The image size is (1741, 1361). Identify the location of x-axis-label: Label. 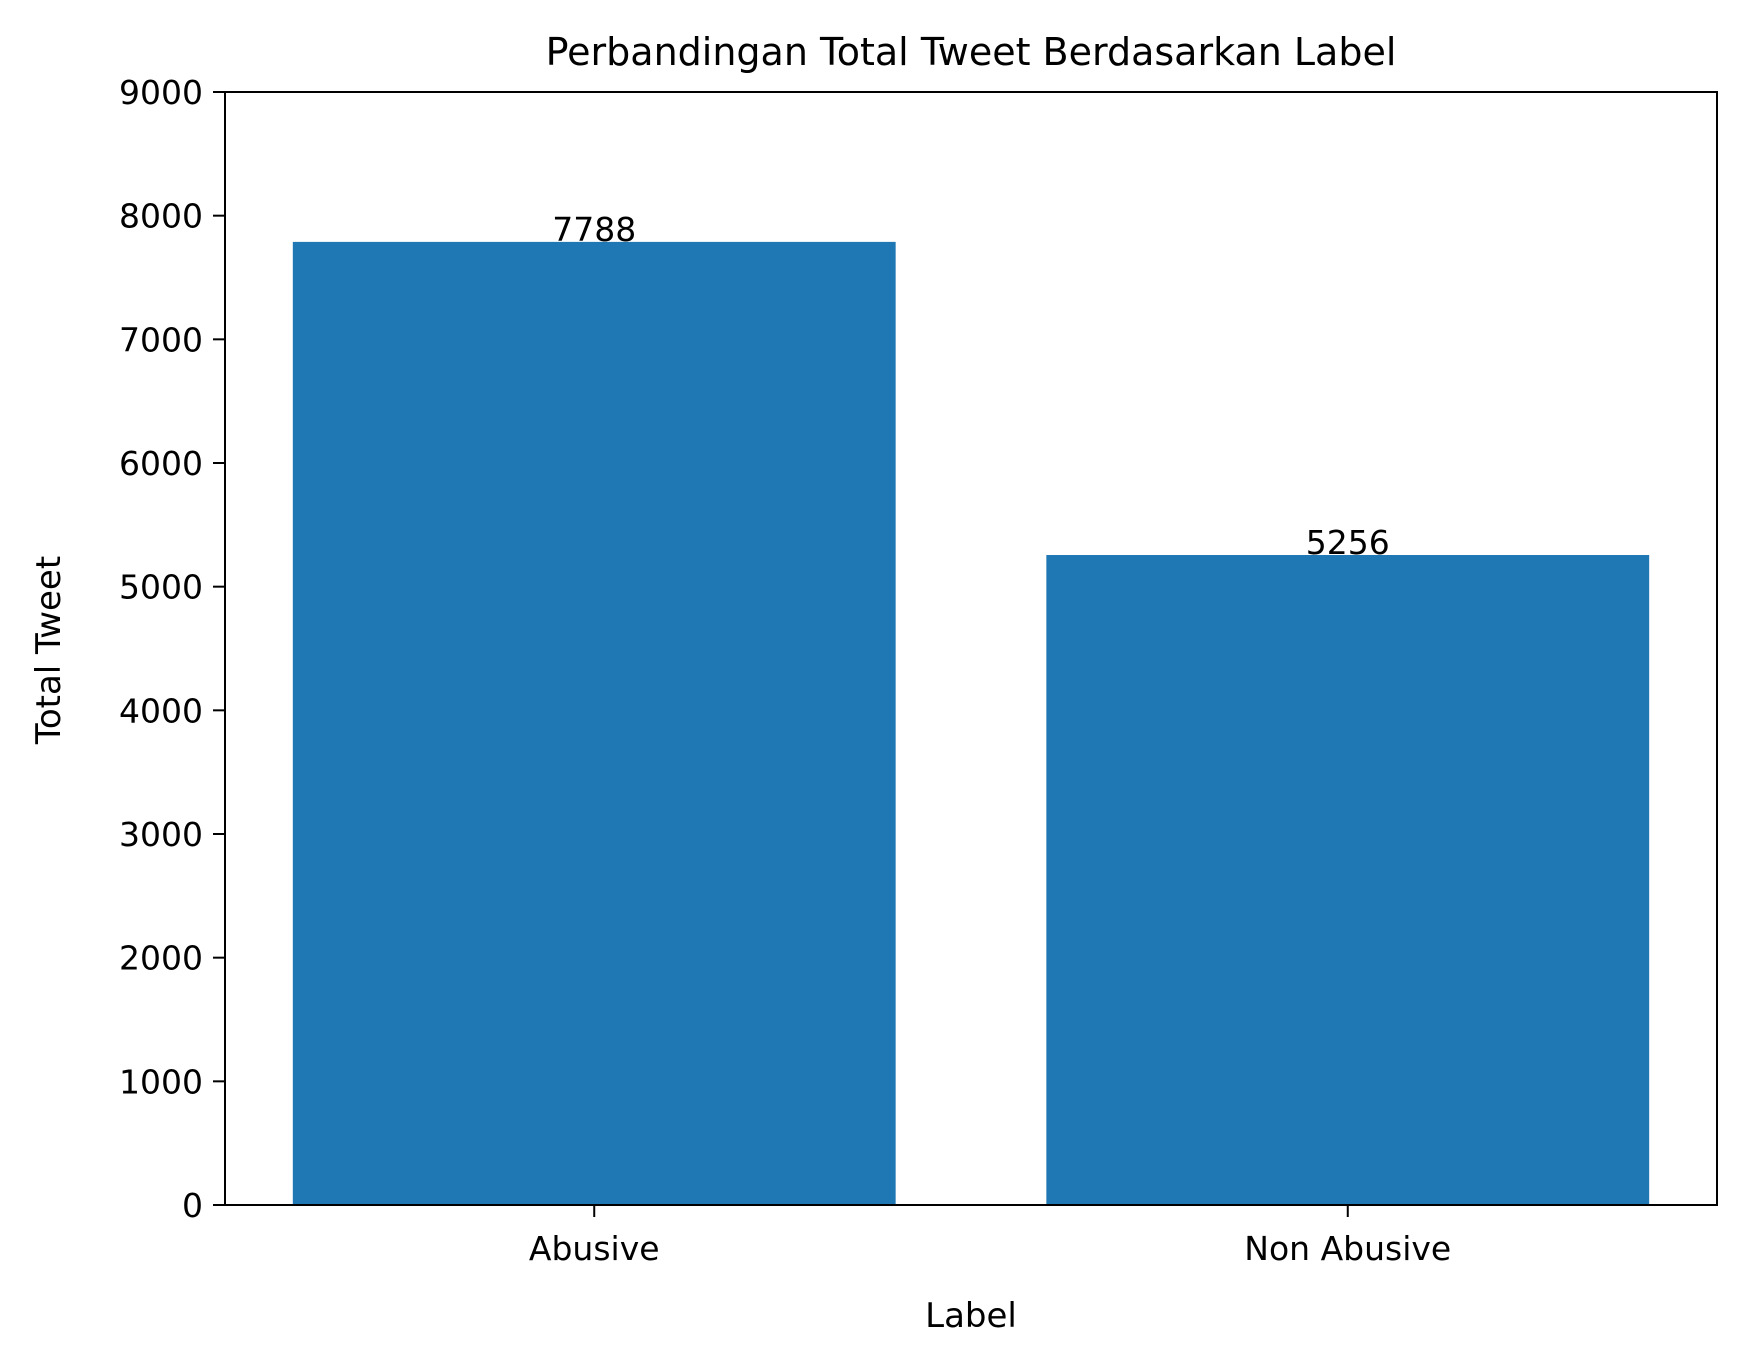
(971, 1316).